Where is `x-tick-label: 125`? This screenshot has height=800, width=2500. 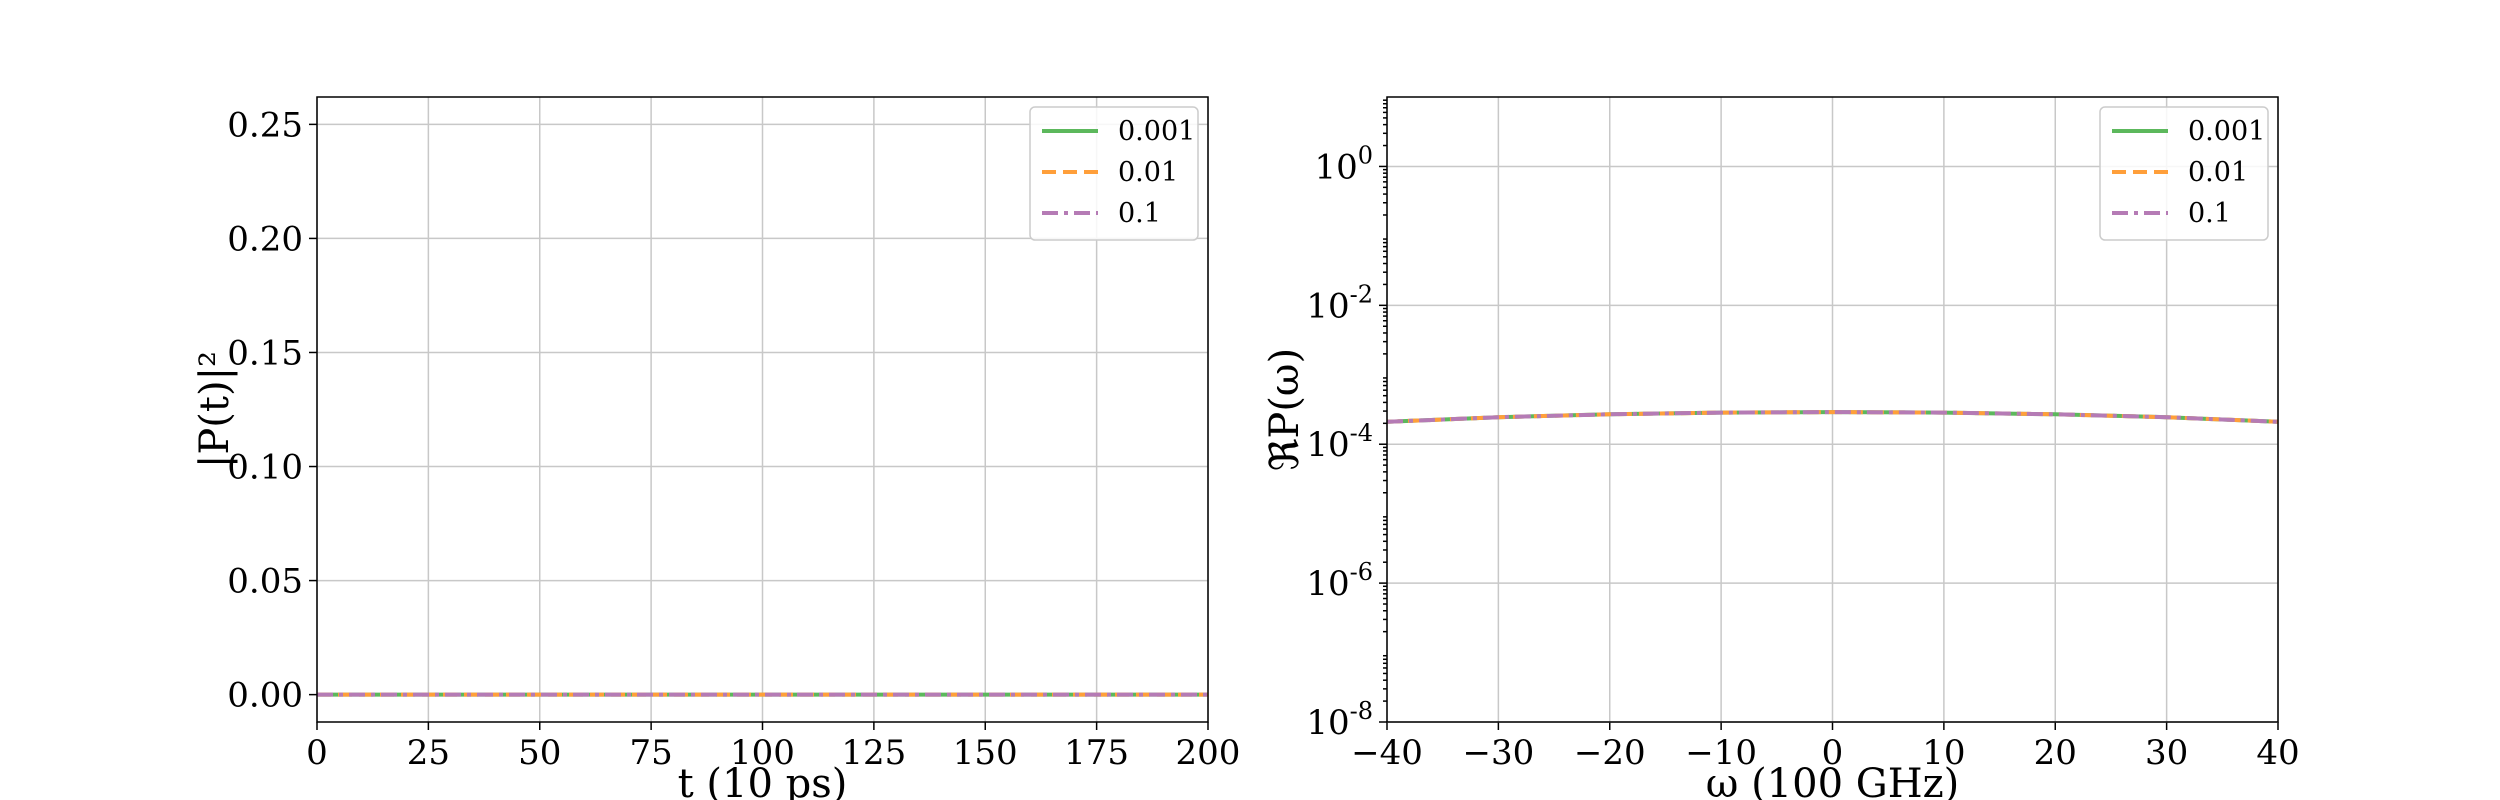
x-tick-label: 125 is located at coordinates (873, 753).